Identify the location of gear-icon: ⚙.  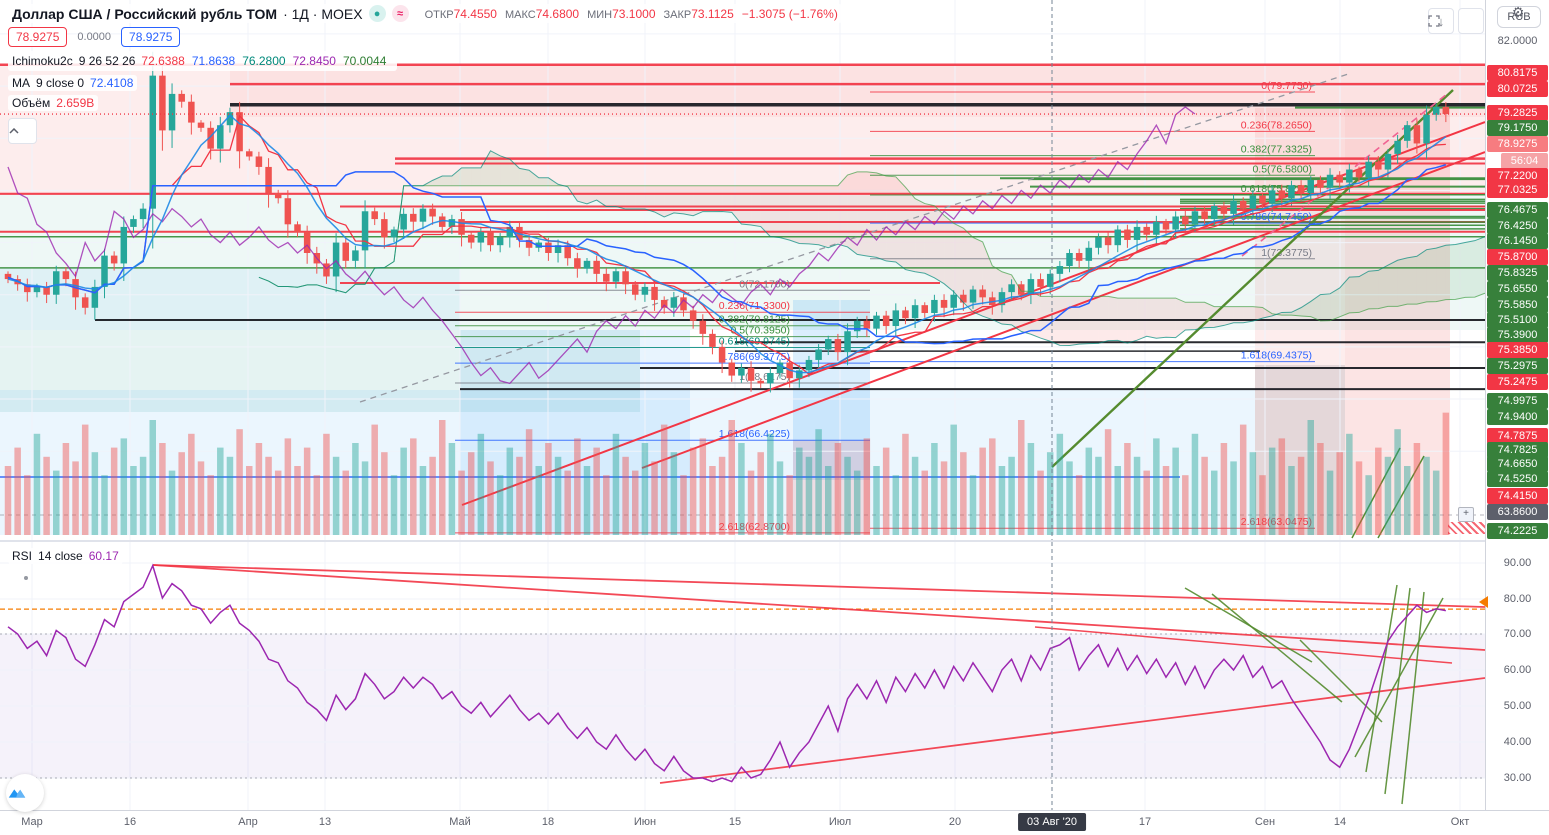
(1518, 12).